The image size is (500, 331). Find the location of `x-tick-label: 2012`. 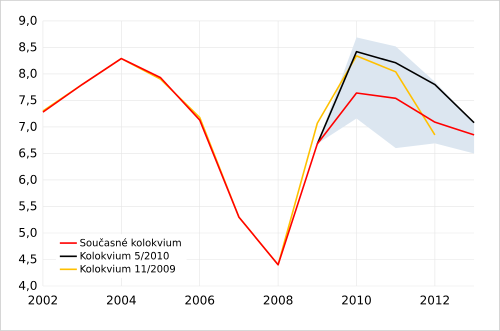

x-tick-label: 2012 is located at coordinates (434, 300).